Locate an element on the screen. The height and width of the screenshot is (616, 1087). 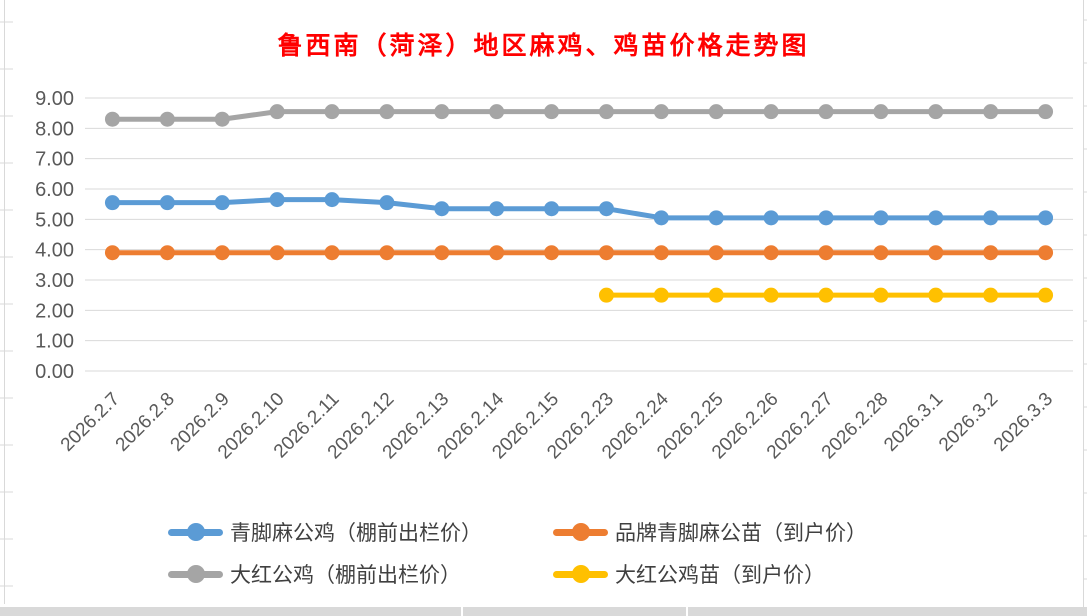
legend-item-0: 青脚麻公鸡（棚前出栏价） is located at coordinates (360, 532).